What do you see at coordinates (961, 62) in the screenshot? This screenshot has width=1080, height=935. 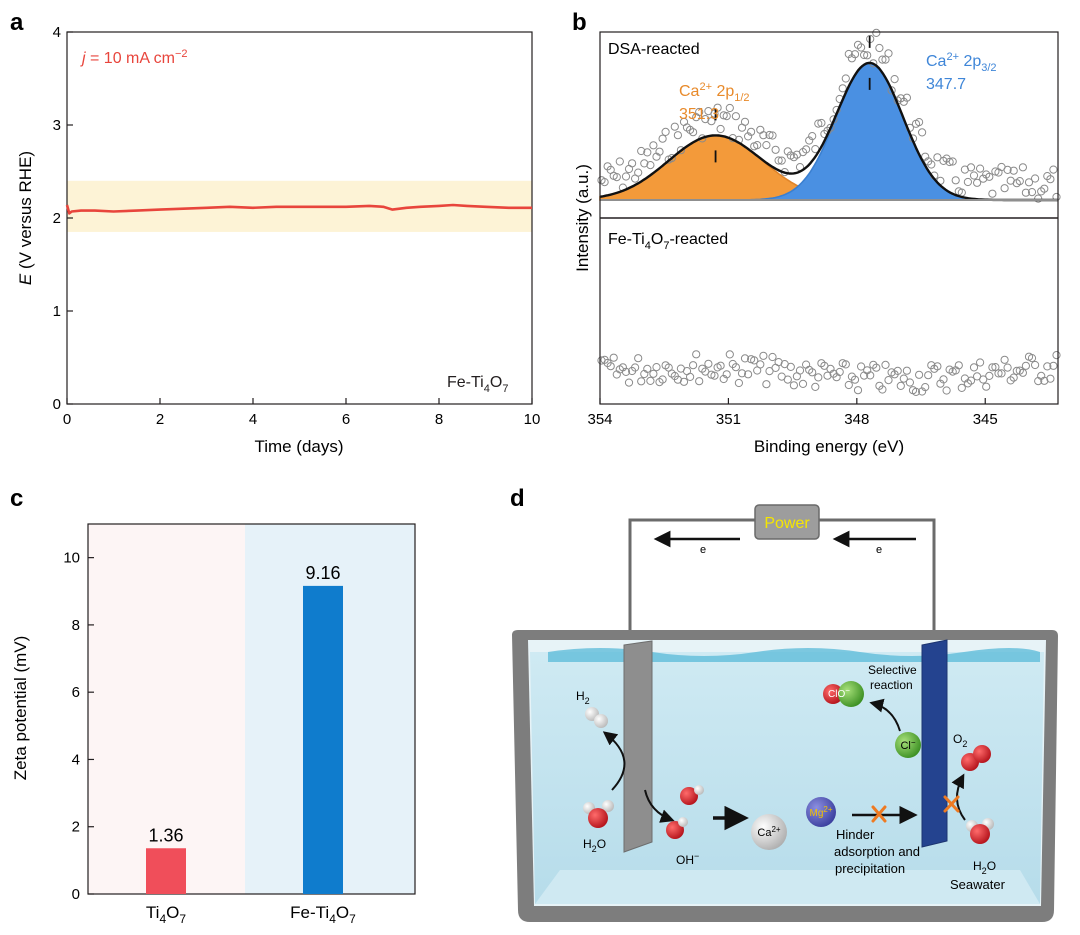 I see `peak-label-2p32: Ca2+ 2p3/2` at bounding box center [961, 62].